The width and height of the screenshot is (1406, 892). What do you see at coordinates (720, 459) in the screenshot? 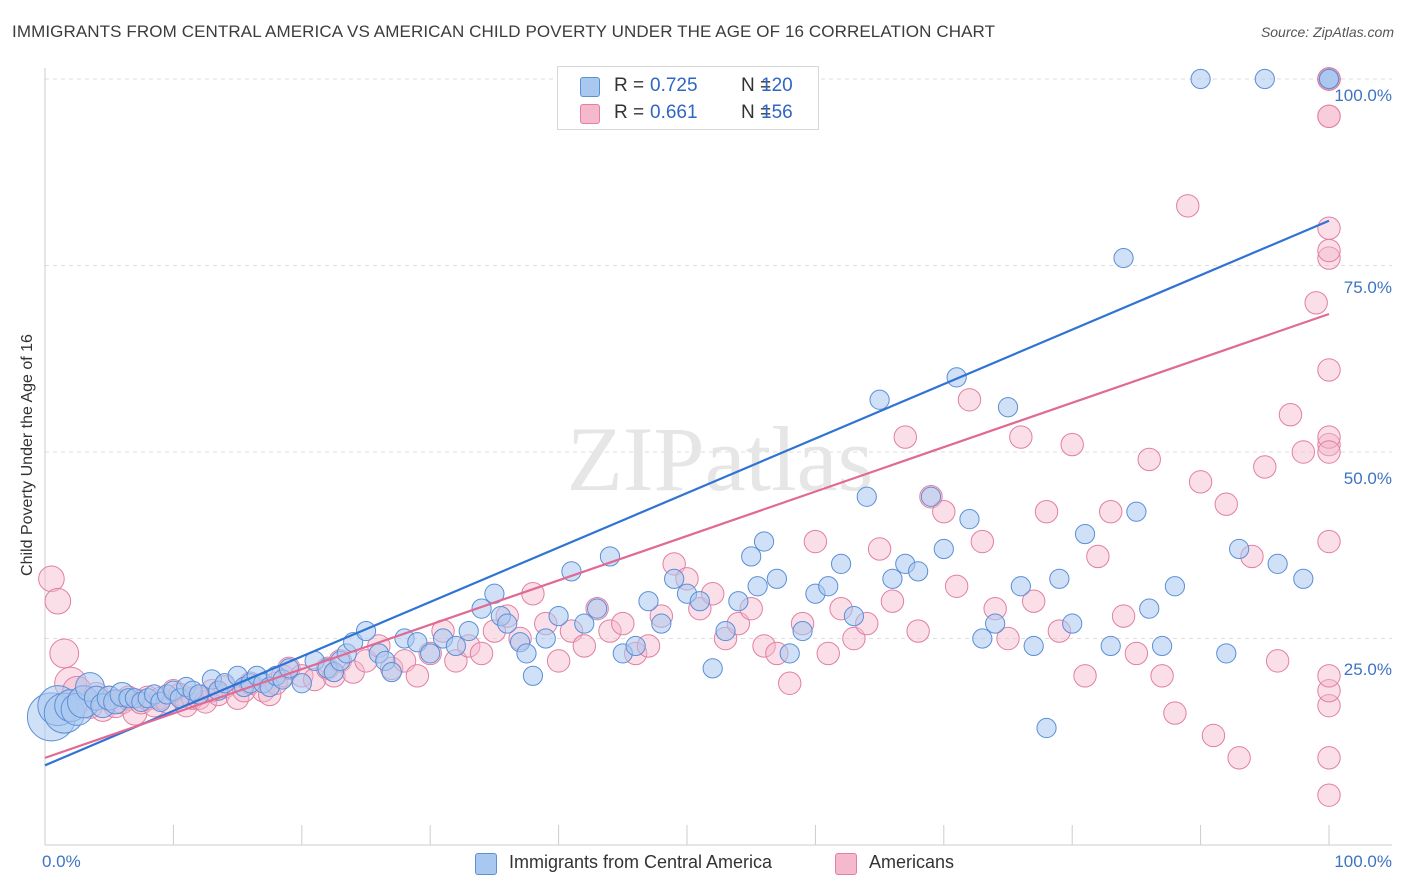
I see `watermark: ZIPatlas` at bounding box center [720, 459].